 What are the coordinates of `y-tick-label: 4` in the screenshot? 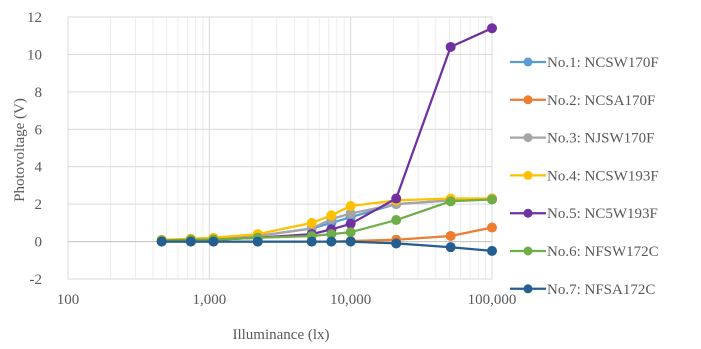 It's located at (39, 168).